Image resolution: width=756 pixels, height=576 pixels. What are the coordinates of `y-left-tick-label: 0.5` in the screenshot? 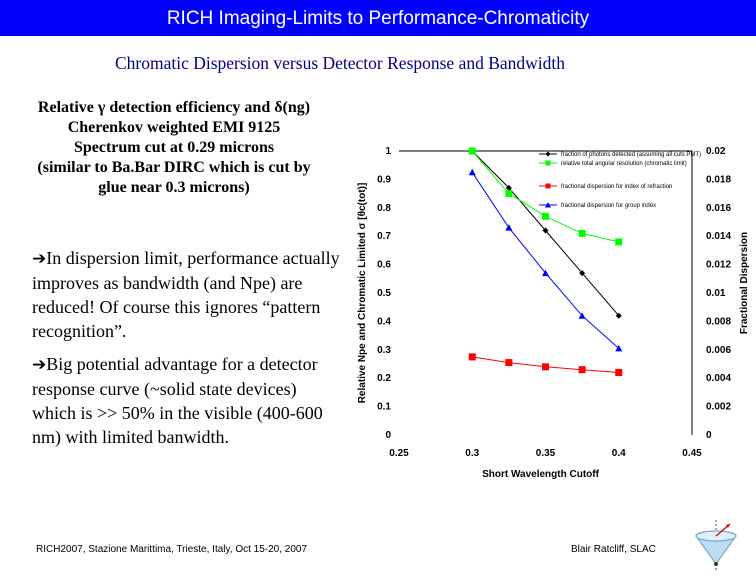 It's located at (384, 293).